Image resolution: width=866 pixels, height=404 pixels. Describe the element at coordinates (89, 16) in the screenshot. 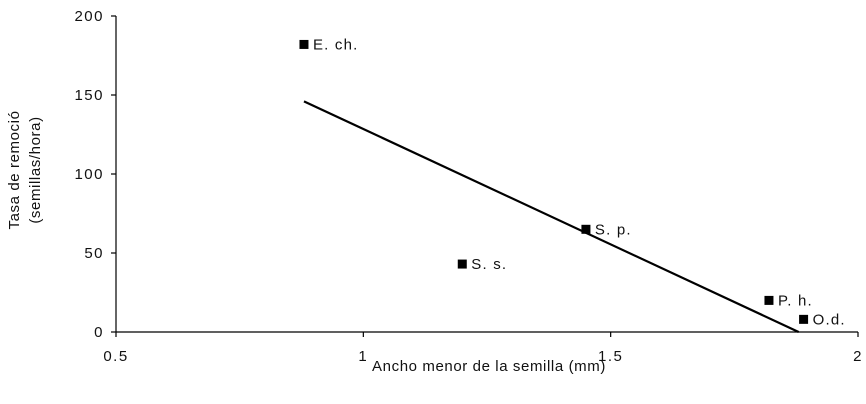

I see `y-tick-label: 200` at that location.